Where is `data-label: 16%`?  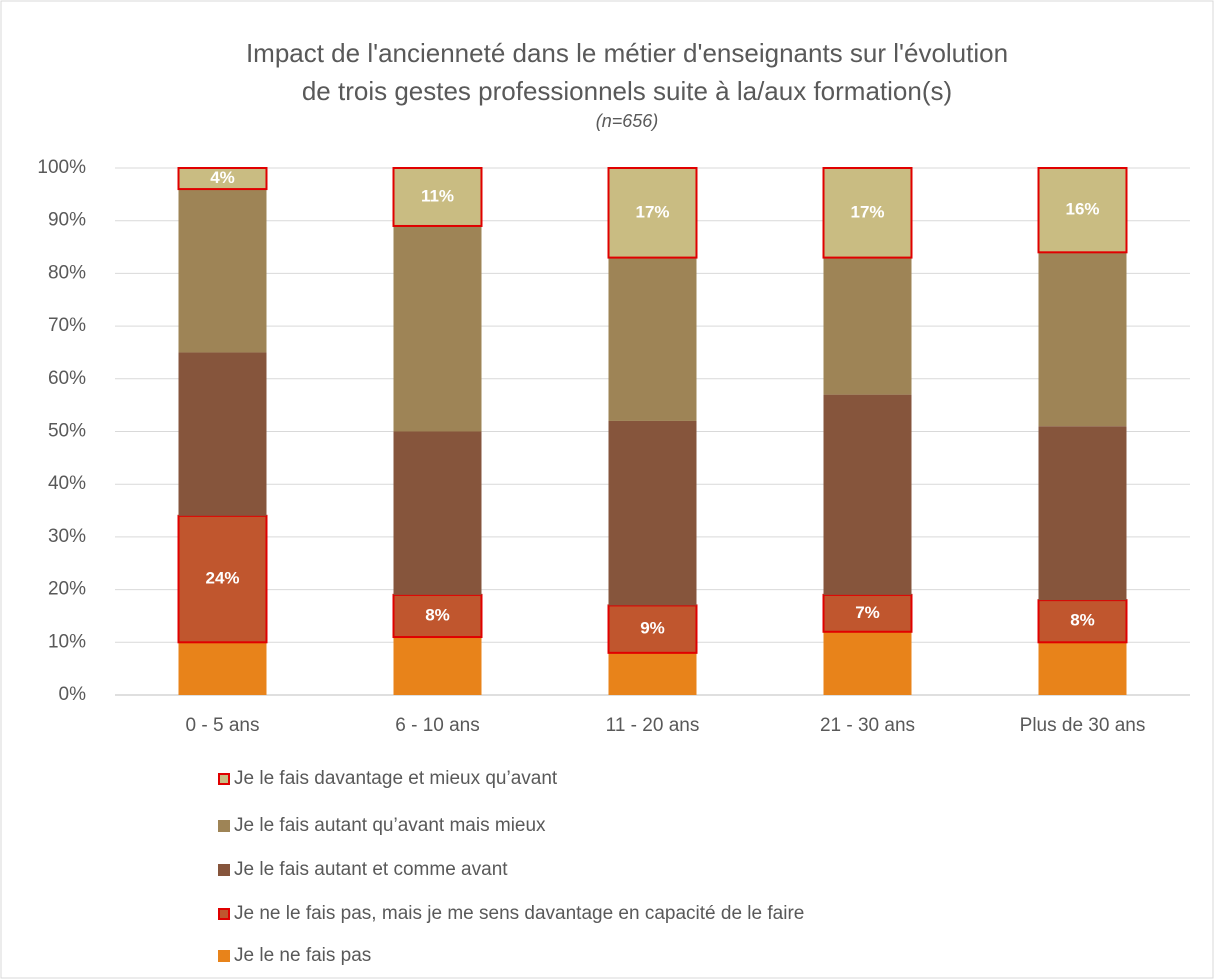 data-label: 16% is located at coordinates (1082, 209).